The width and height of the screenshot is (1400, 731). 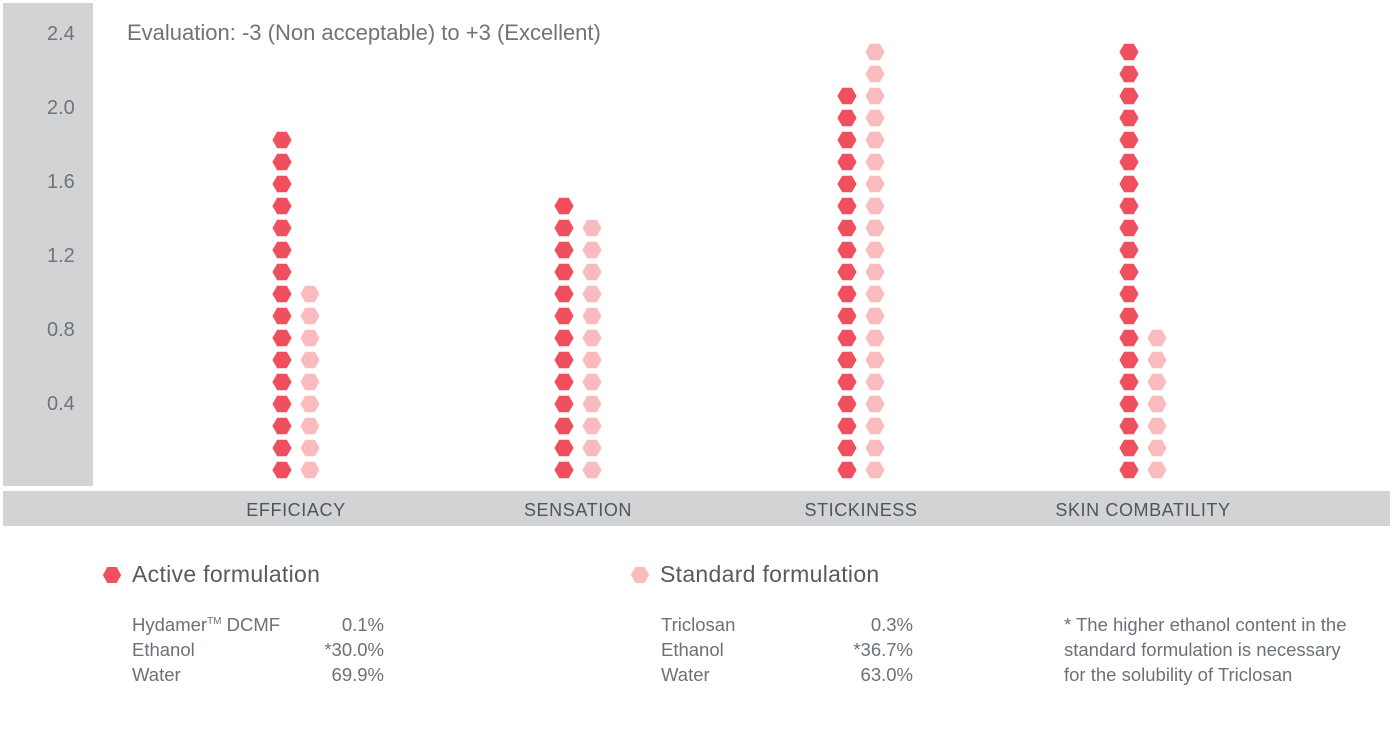 What do you see at coordinates (48, 244) in the screenshot?
I see `y-axis-band` at bounding box center [48, 244].